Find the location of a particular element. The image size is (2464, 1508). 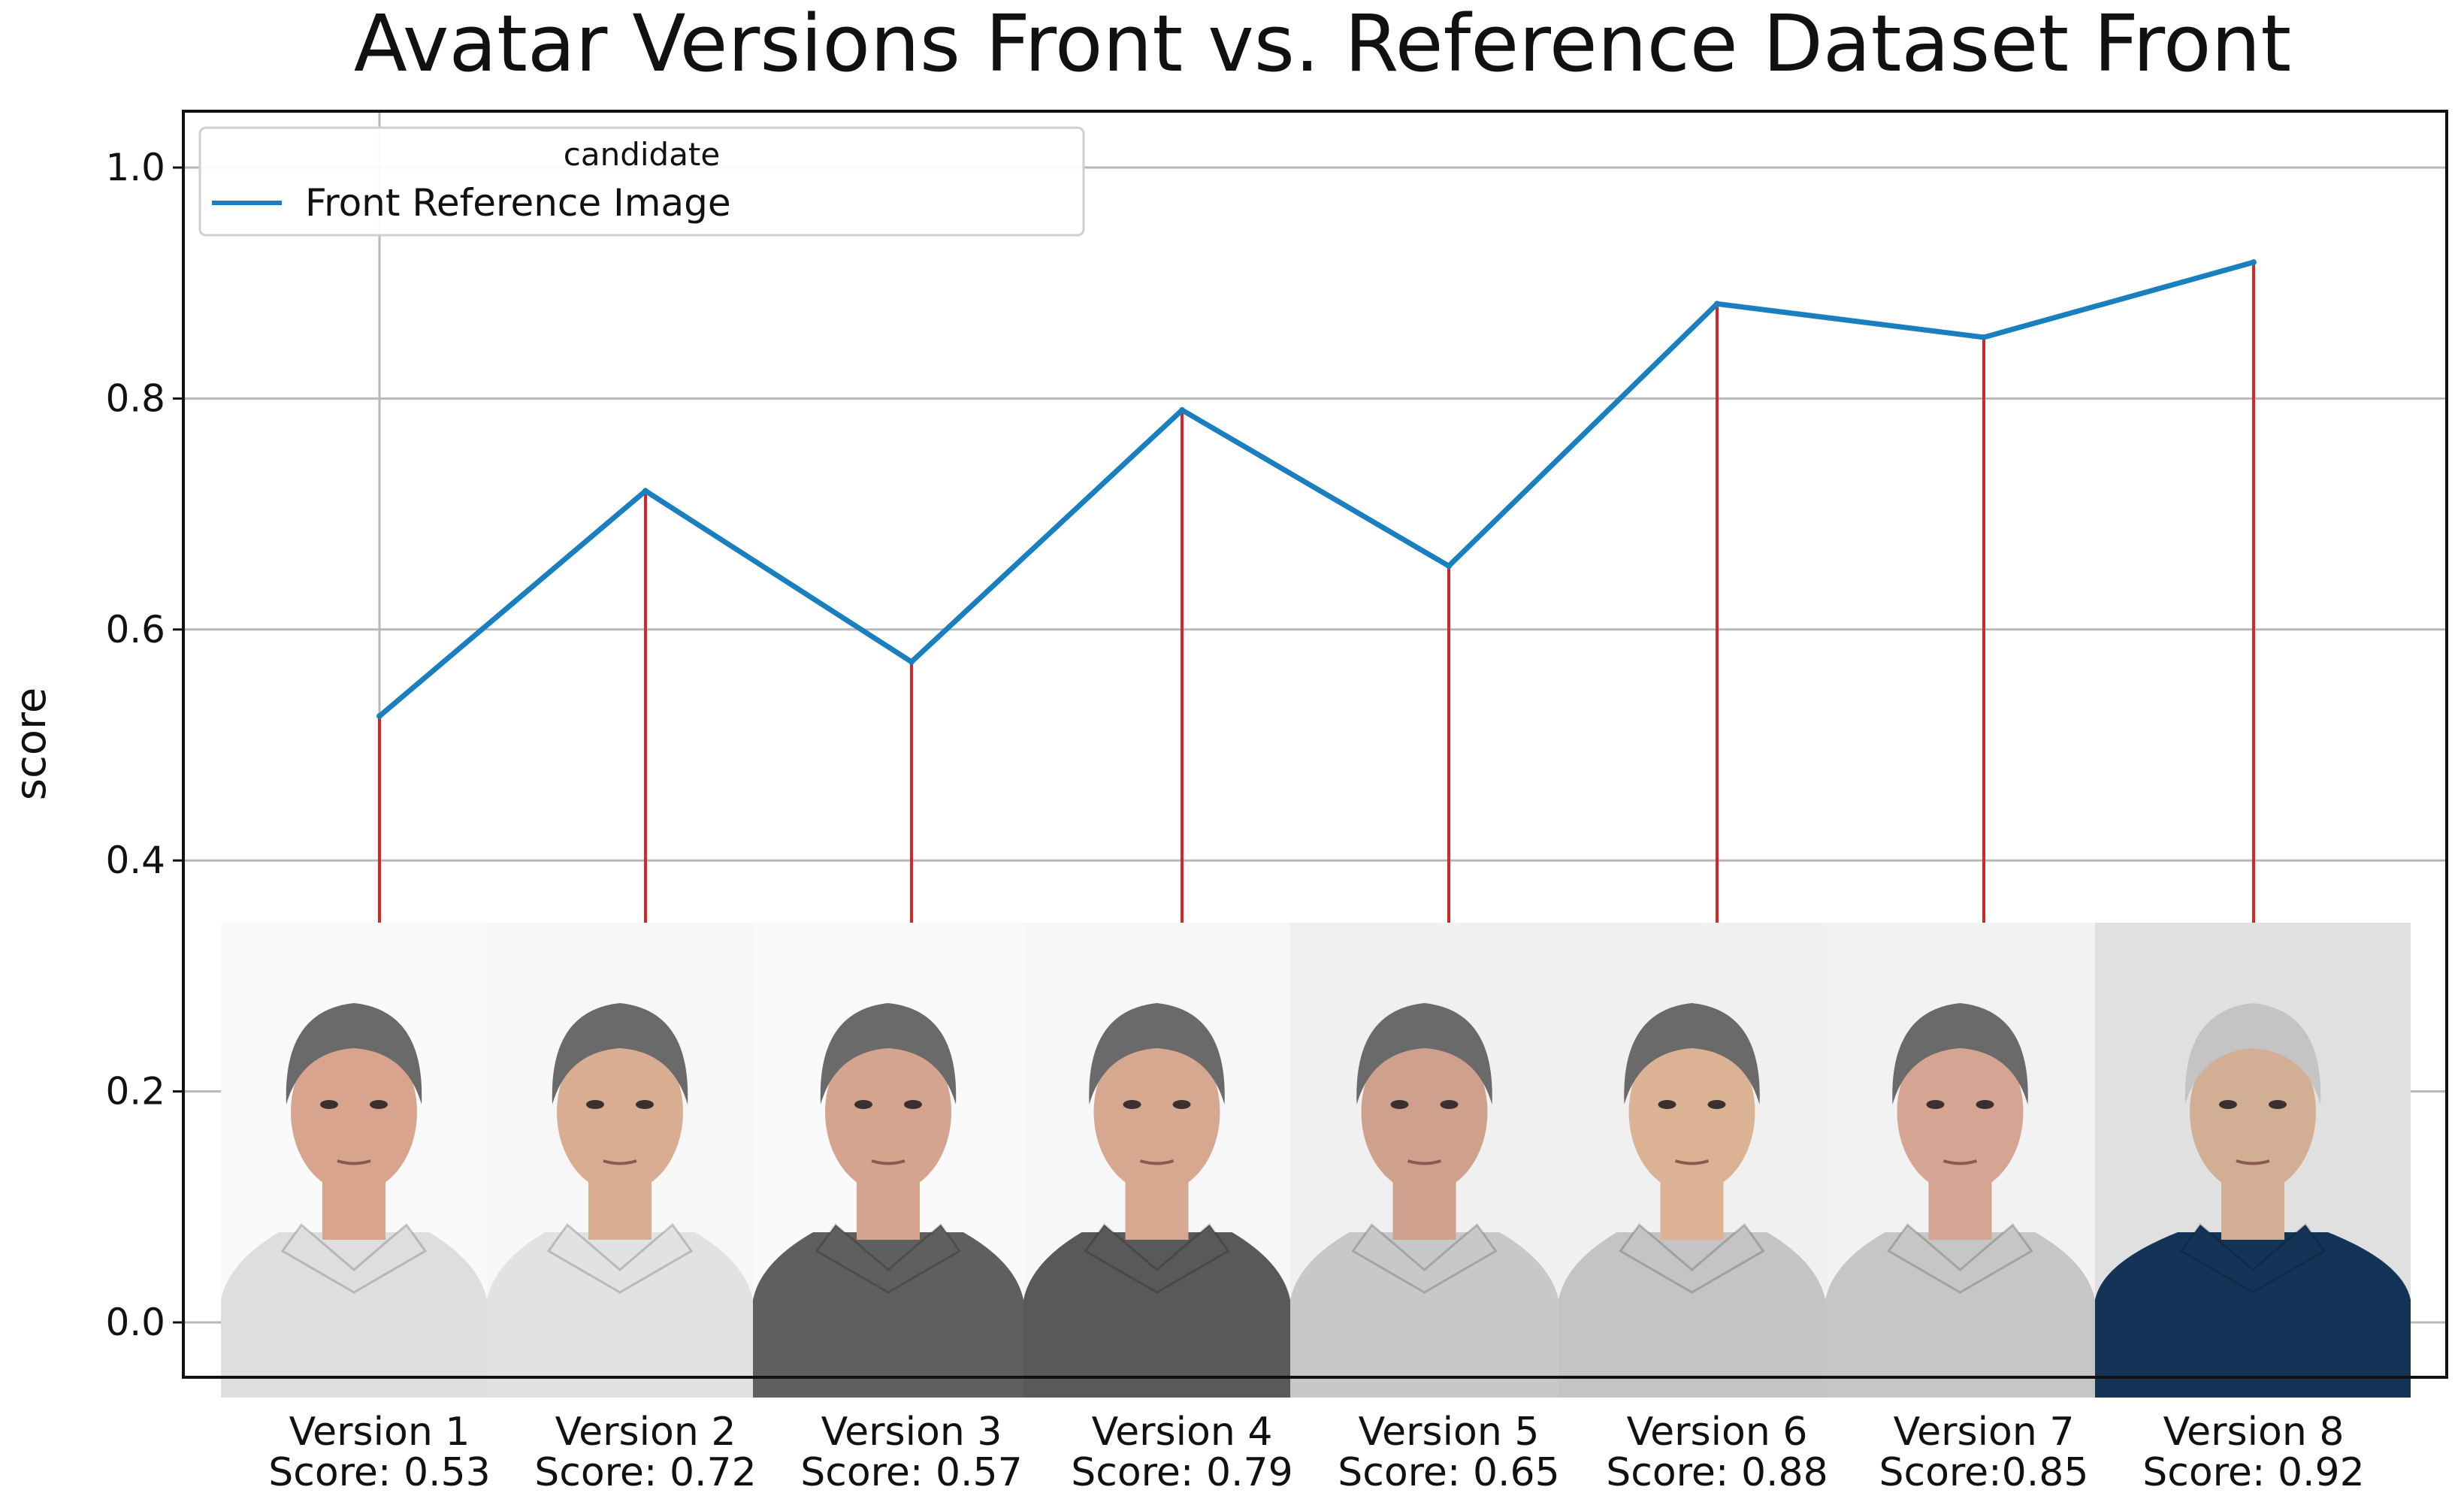

x-category-label: Version 6 is located at coordinates (1717, 1432).